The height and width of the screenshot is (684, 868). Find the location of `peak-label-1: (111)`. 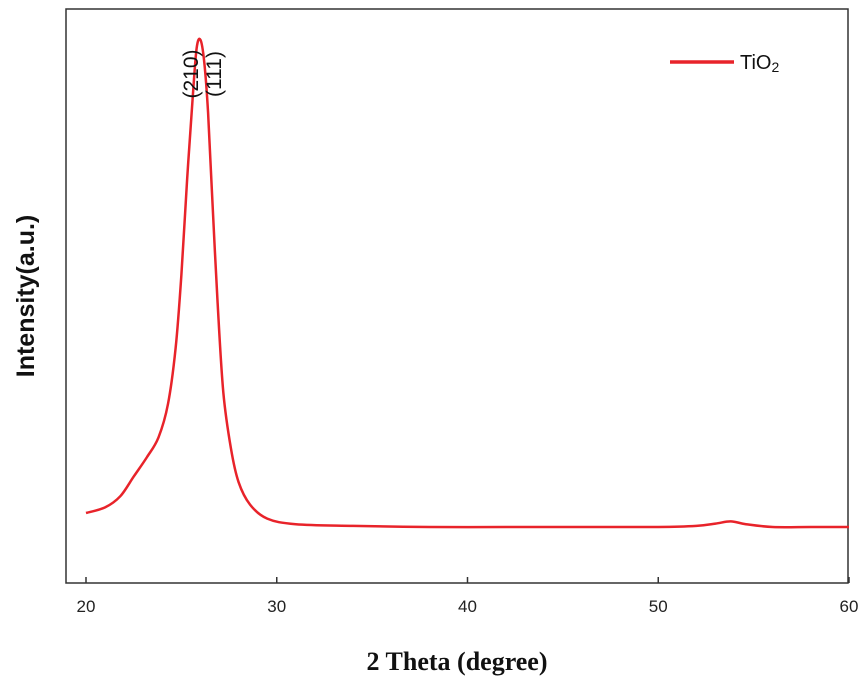

peak-label-1: (111) is located at coordinates (214, 74).